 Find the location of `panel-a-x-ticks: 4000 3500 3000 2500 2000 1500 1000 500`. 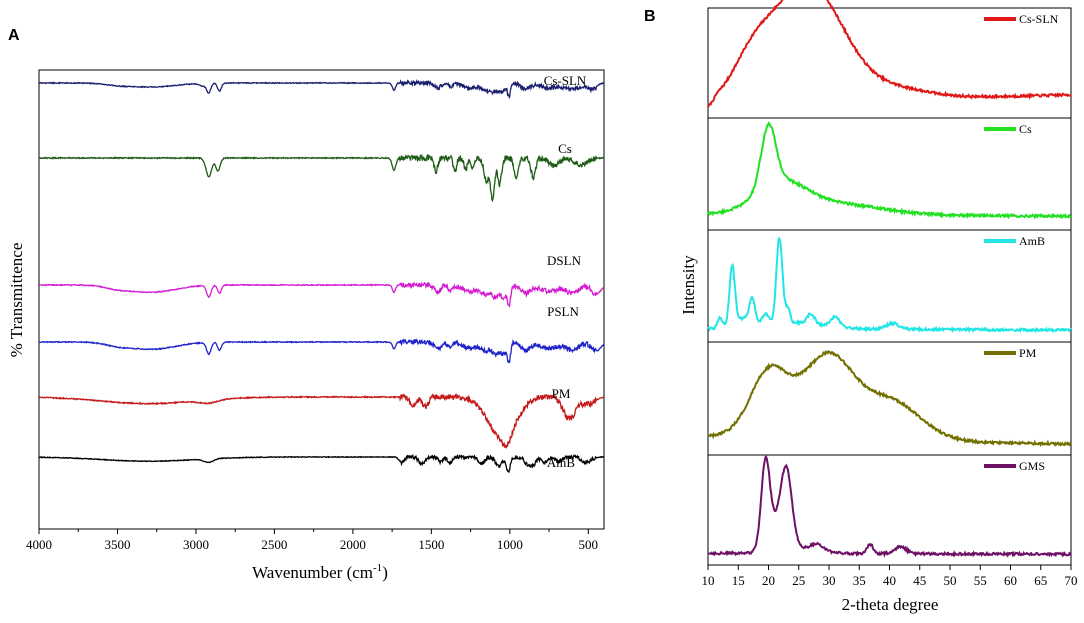

panel-a-x-ticks: 4000 3500 3000 2500 2000 1500 1000 500 is located at coordinates (312, 540).